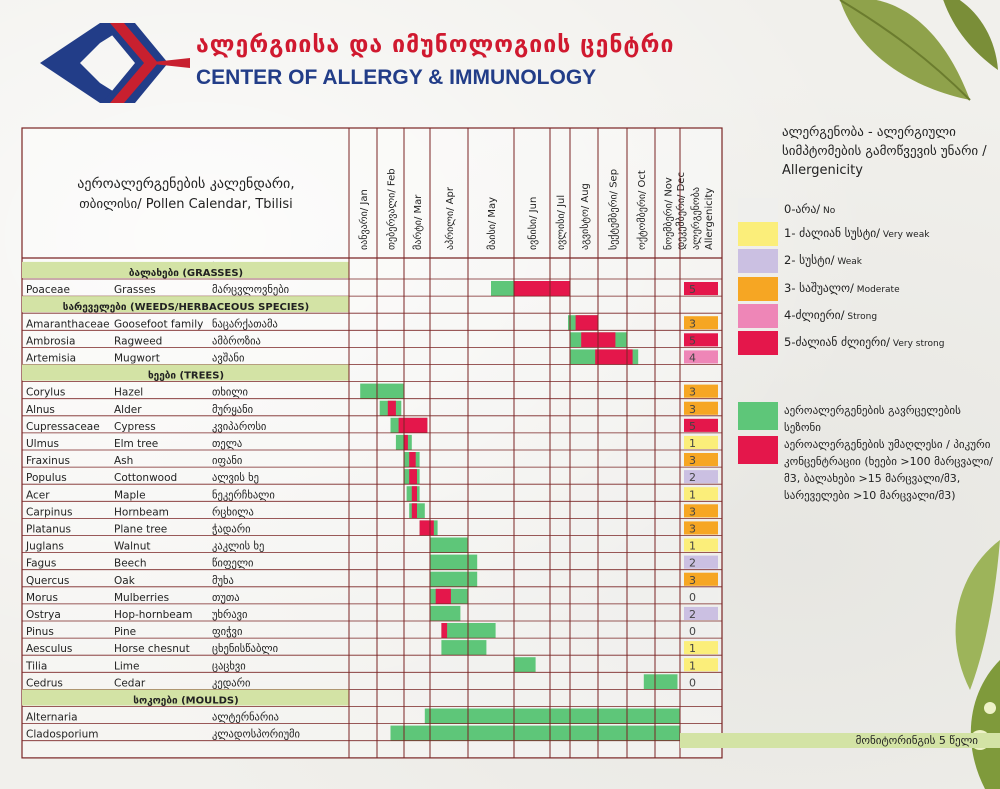 This screenshot has width=1000, height=789. Describe the element at coordinates (153, 615) in the screenshot. I see `english-name: Hop-hornbeam` at that location.